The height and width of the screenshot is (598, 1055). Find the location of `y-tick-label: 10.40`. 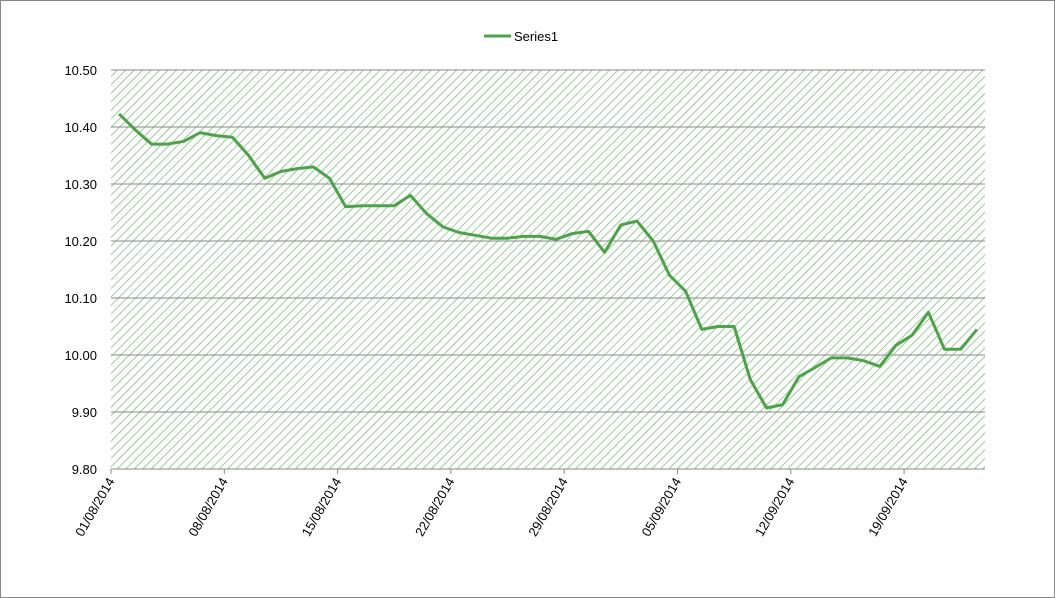

y-tick-label: 10.40 is located at coordinates (80, 127).